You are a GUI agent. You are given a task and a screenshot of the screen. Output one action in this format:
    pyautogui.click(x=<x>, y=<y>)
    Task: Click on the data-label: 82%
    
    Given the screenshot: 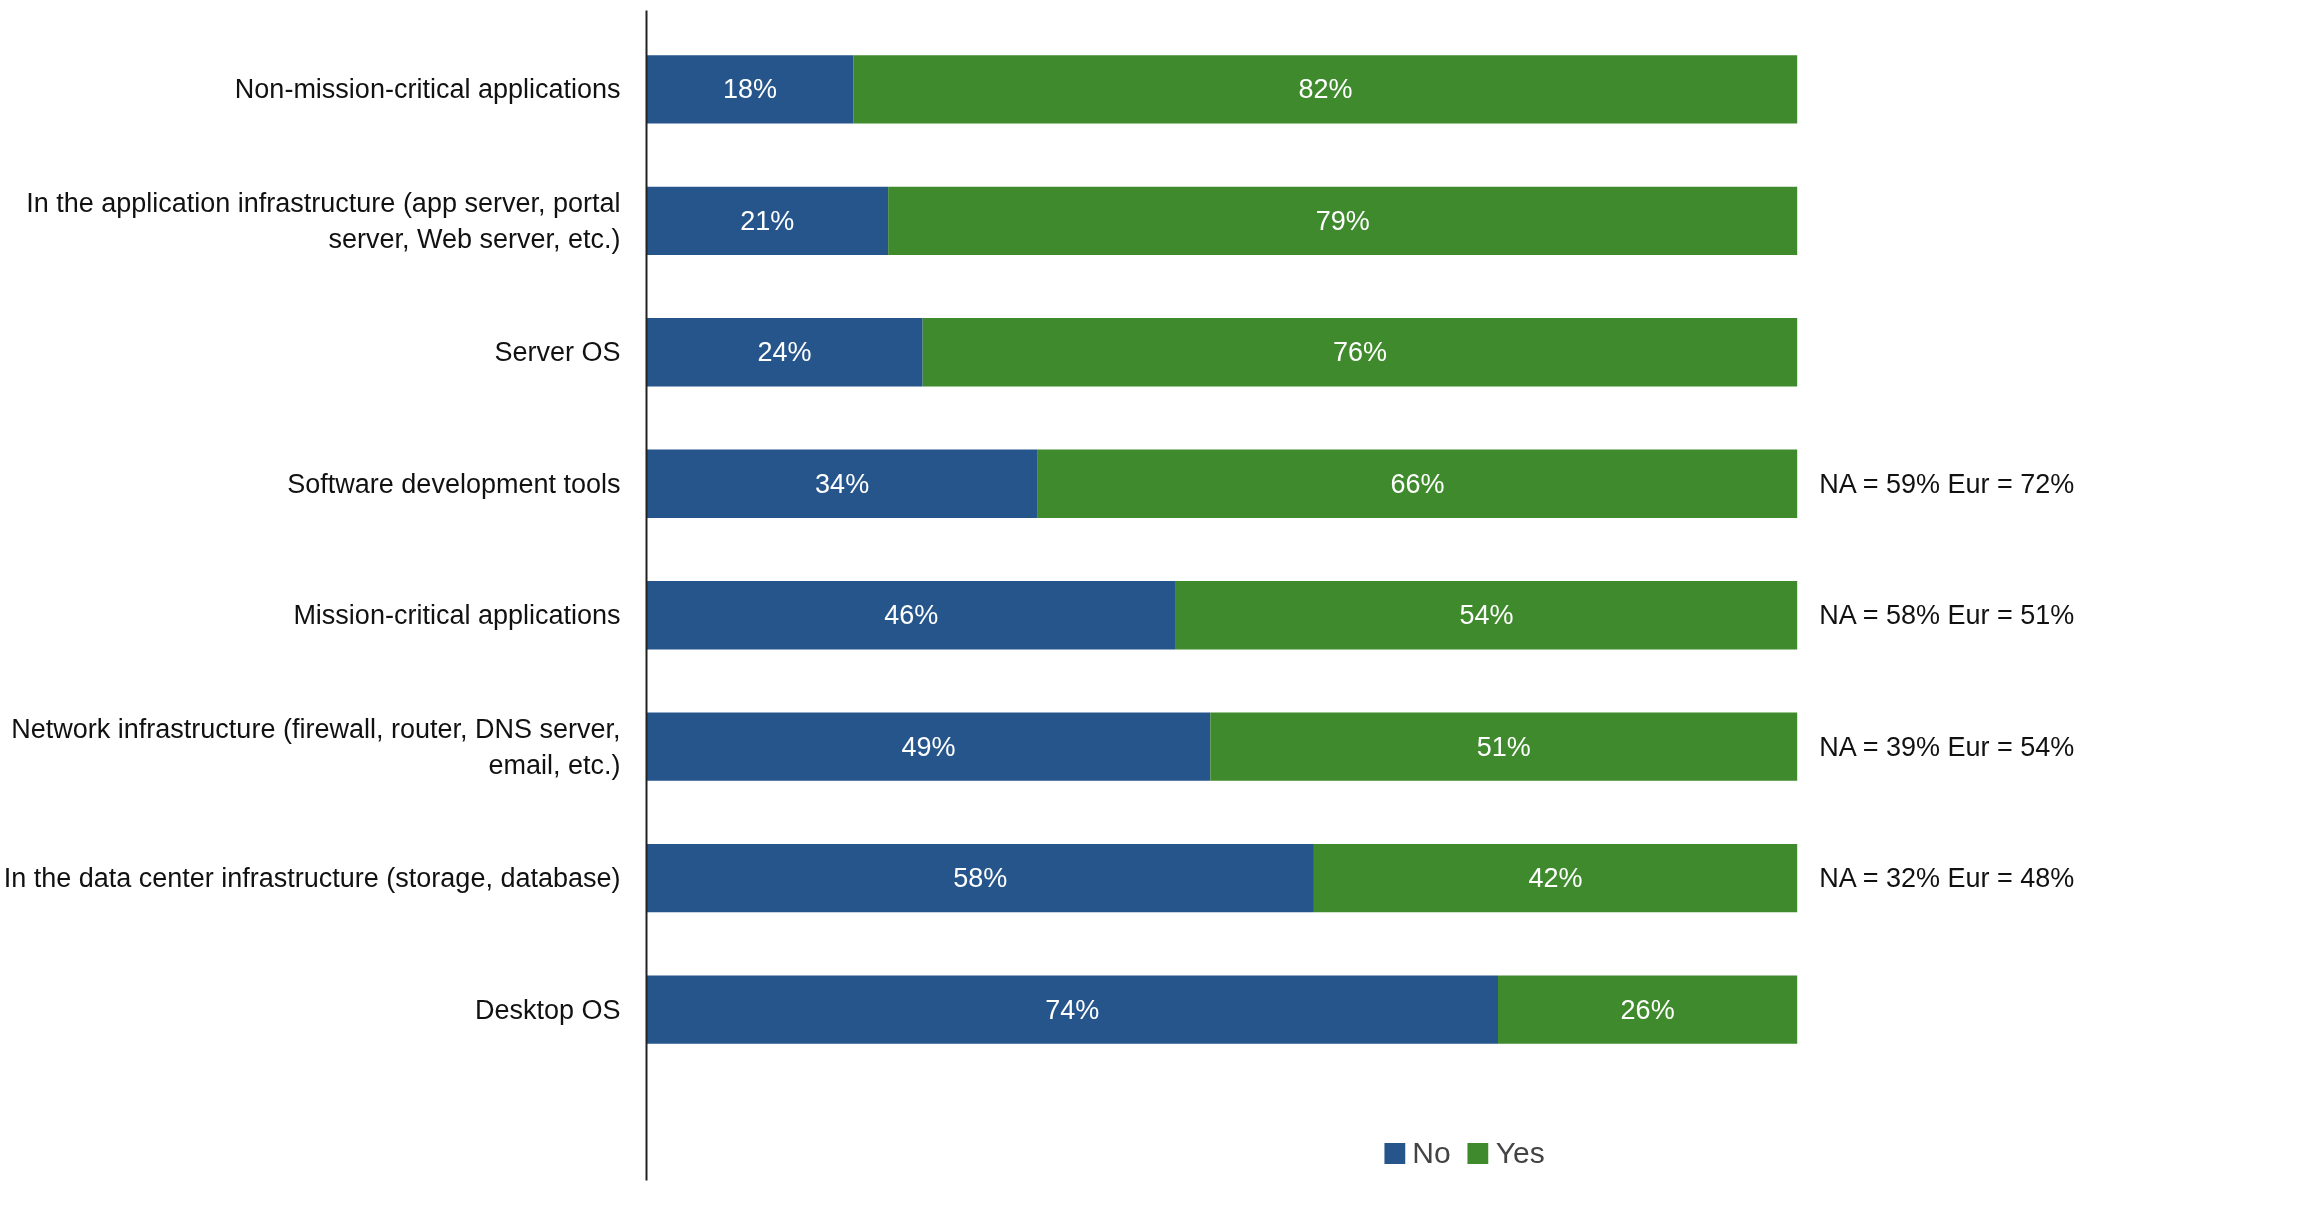 What is the action you would take?
    pyautogui.click(x=1325, y=89)
    